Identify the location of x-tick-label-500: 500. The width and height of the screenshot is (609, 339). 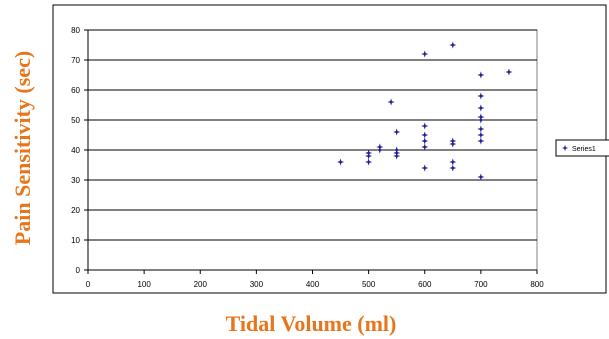
(369, 284).